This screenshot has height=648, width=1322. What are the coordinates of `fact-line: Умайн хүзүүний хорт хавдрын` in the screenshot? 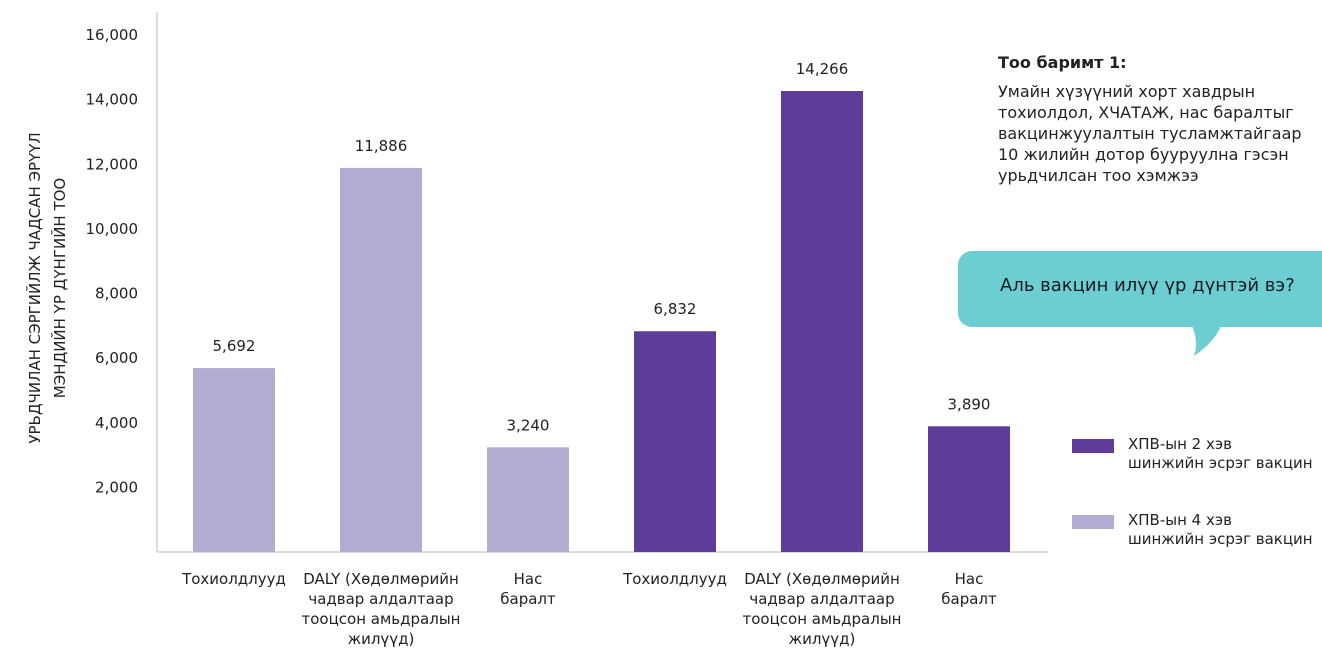 It's located at (1127, 91).